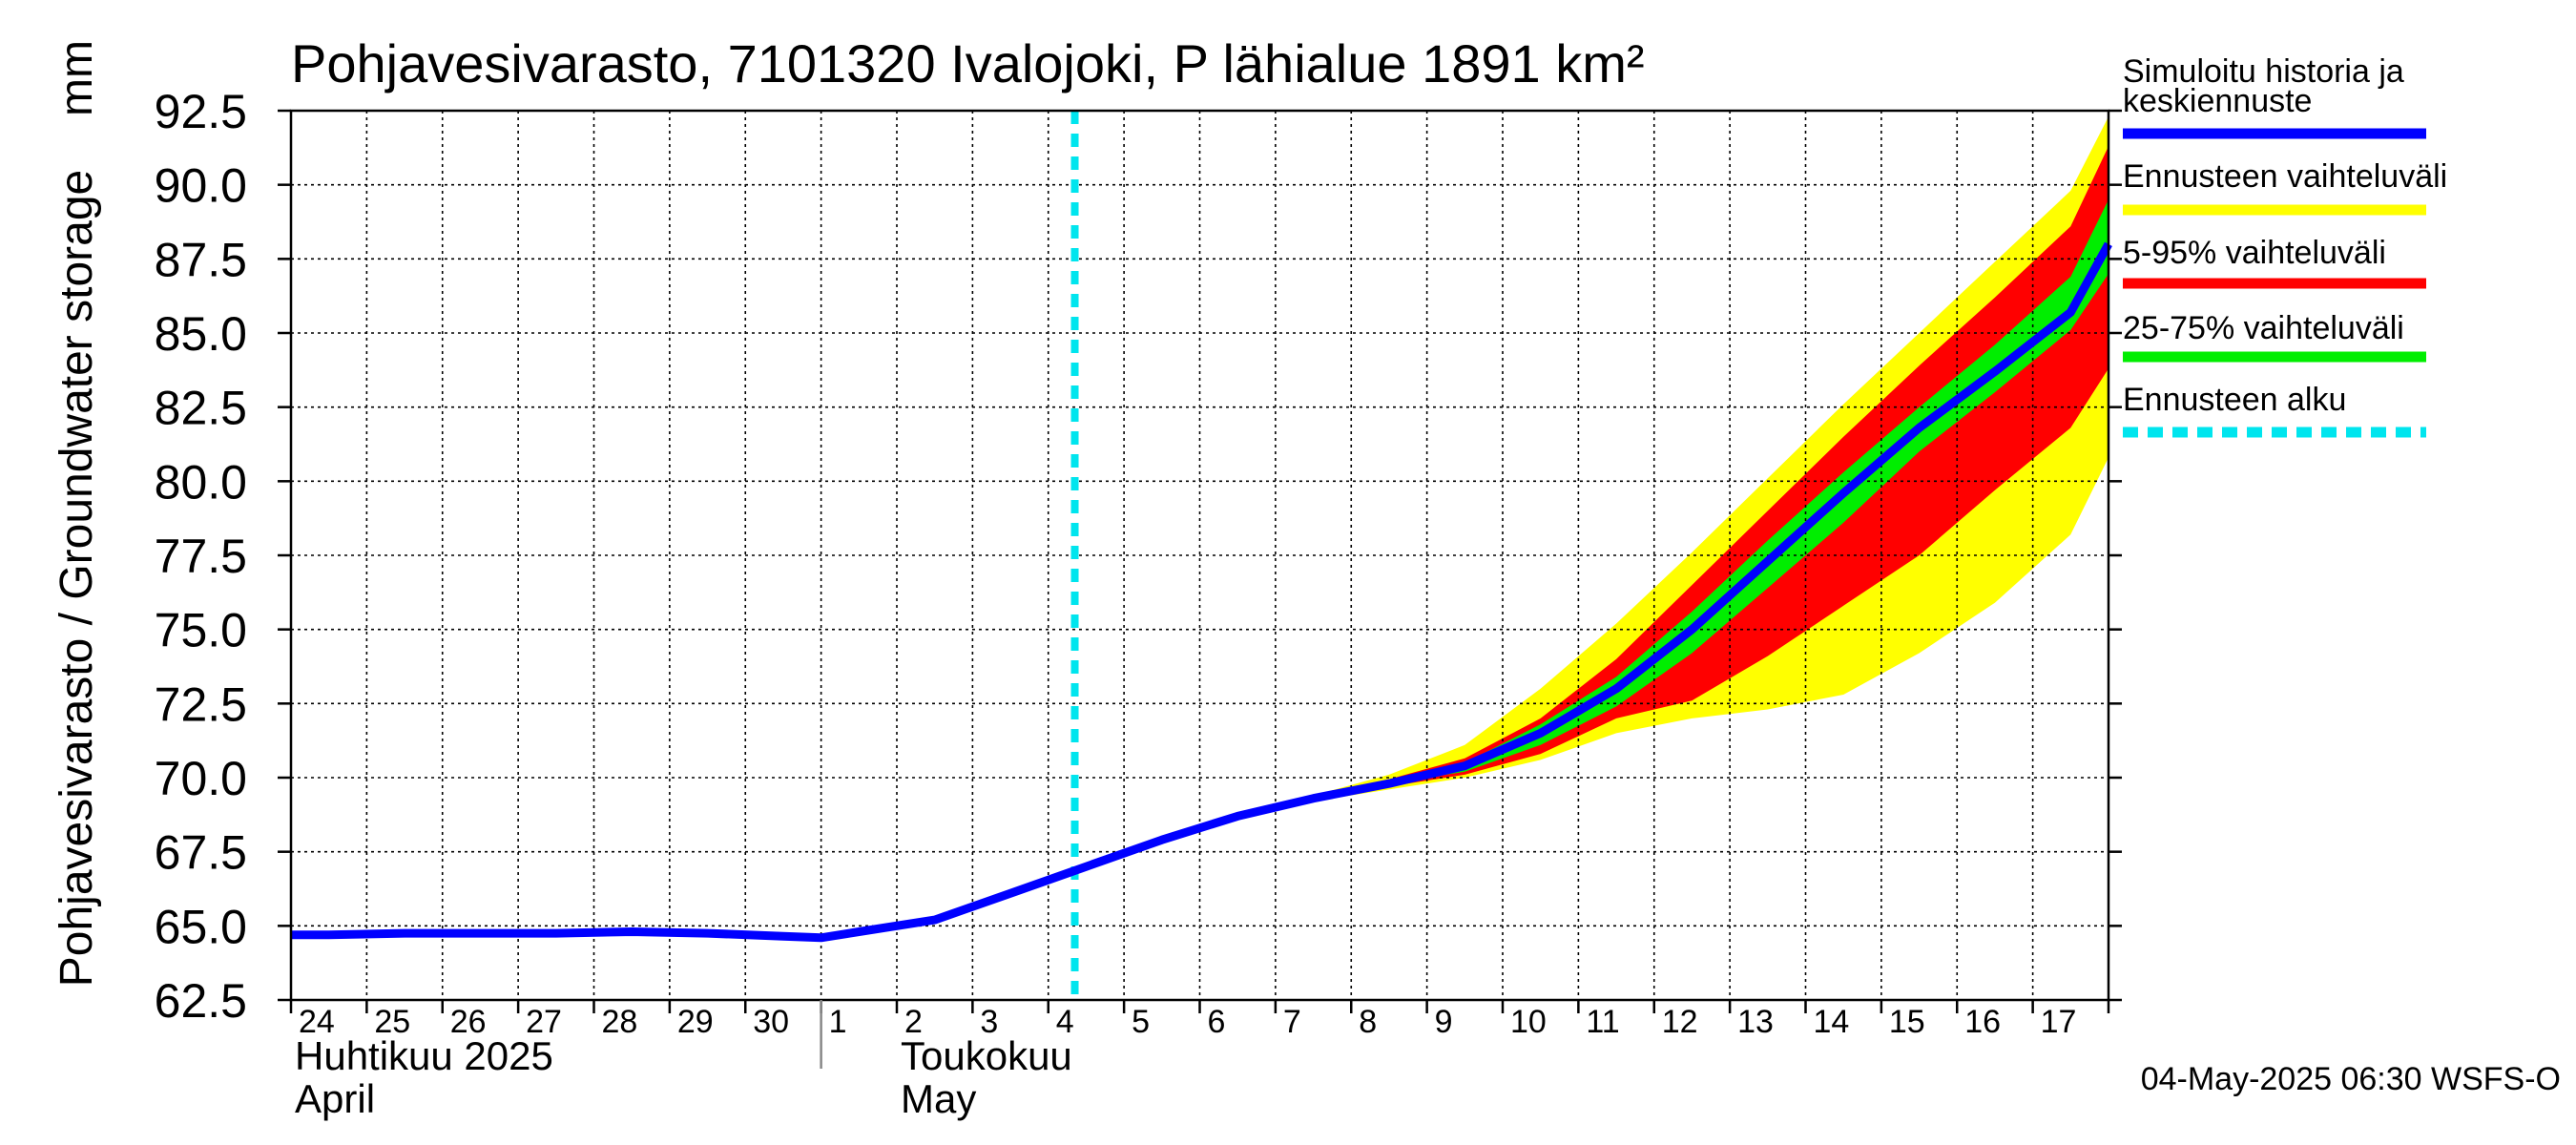 The width and height of the screenshot is (2576, 1145). What do you see at coordinates (2263, 328) in the screenshot?
I see `legend-label: 25-75% vaihteluväli` at bounding box center [2263, 328].